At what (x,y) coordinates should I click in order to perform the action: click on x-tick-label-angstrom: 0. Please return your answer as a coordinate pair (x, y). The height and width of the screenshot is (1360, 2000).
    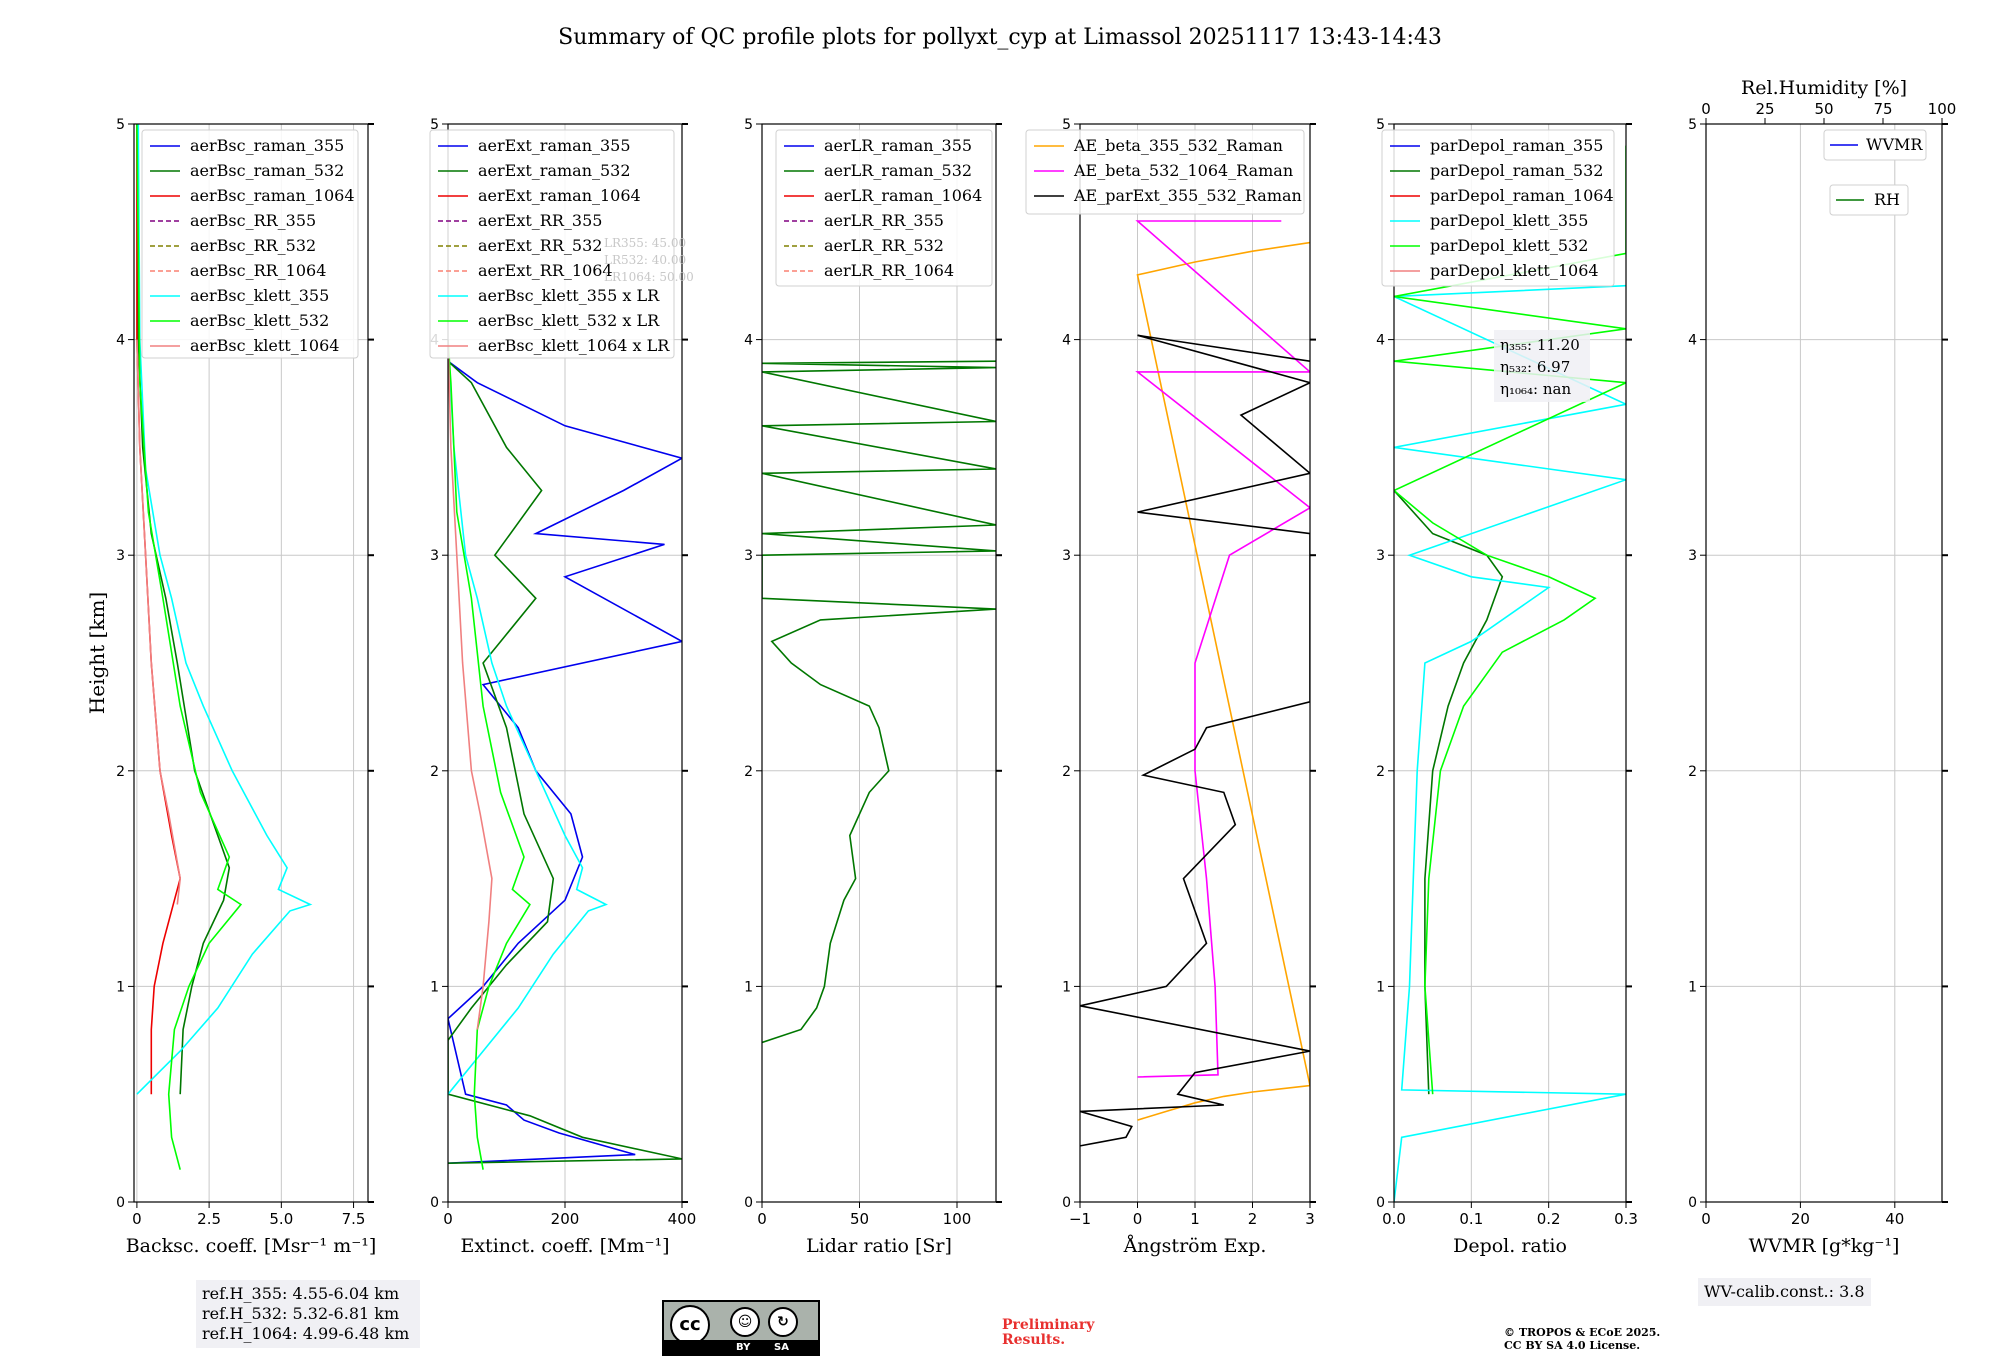
    Looking at the image, I should click on (1138, 1219).